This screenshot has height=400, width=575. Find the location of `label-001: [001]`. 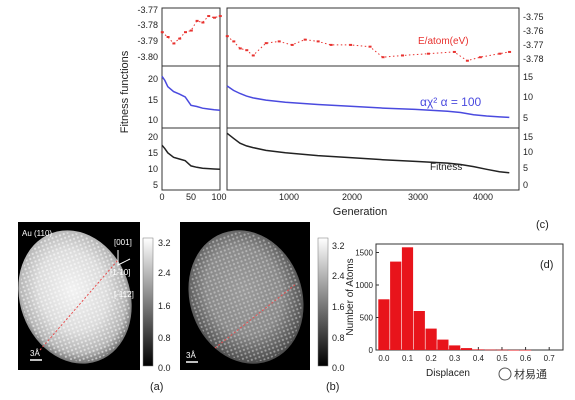

label-001: [001] is located at coordinates (123, 242).